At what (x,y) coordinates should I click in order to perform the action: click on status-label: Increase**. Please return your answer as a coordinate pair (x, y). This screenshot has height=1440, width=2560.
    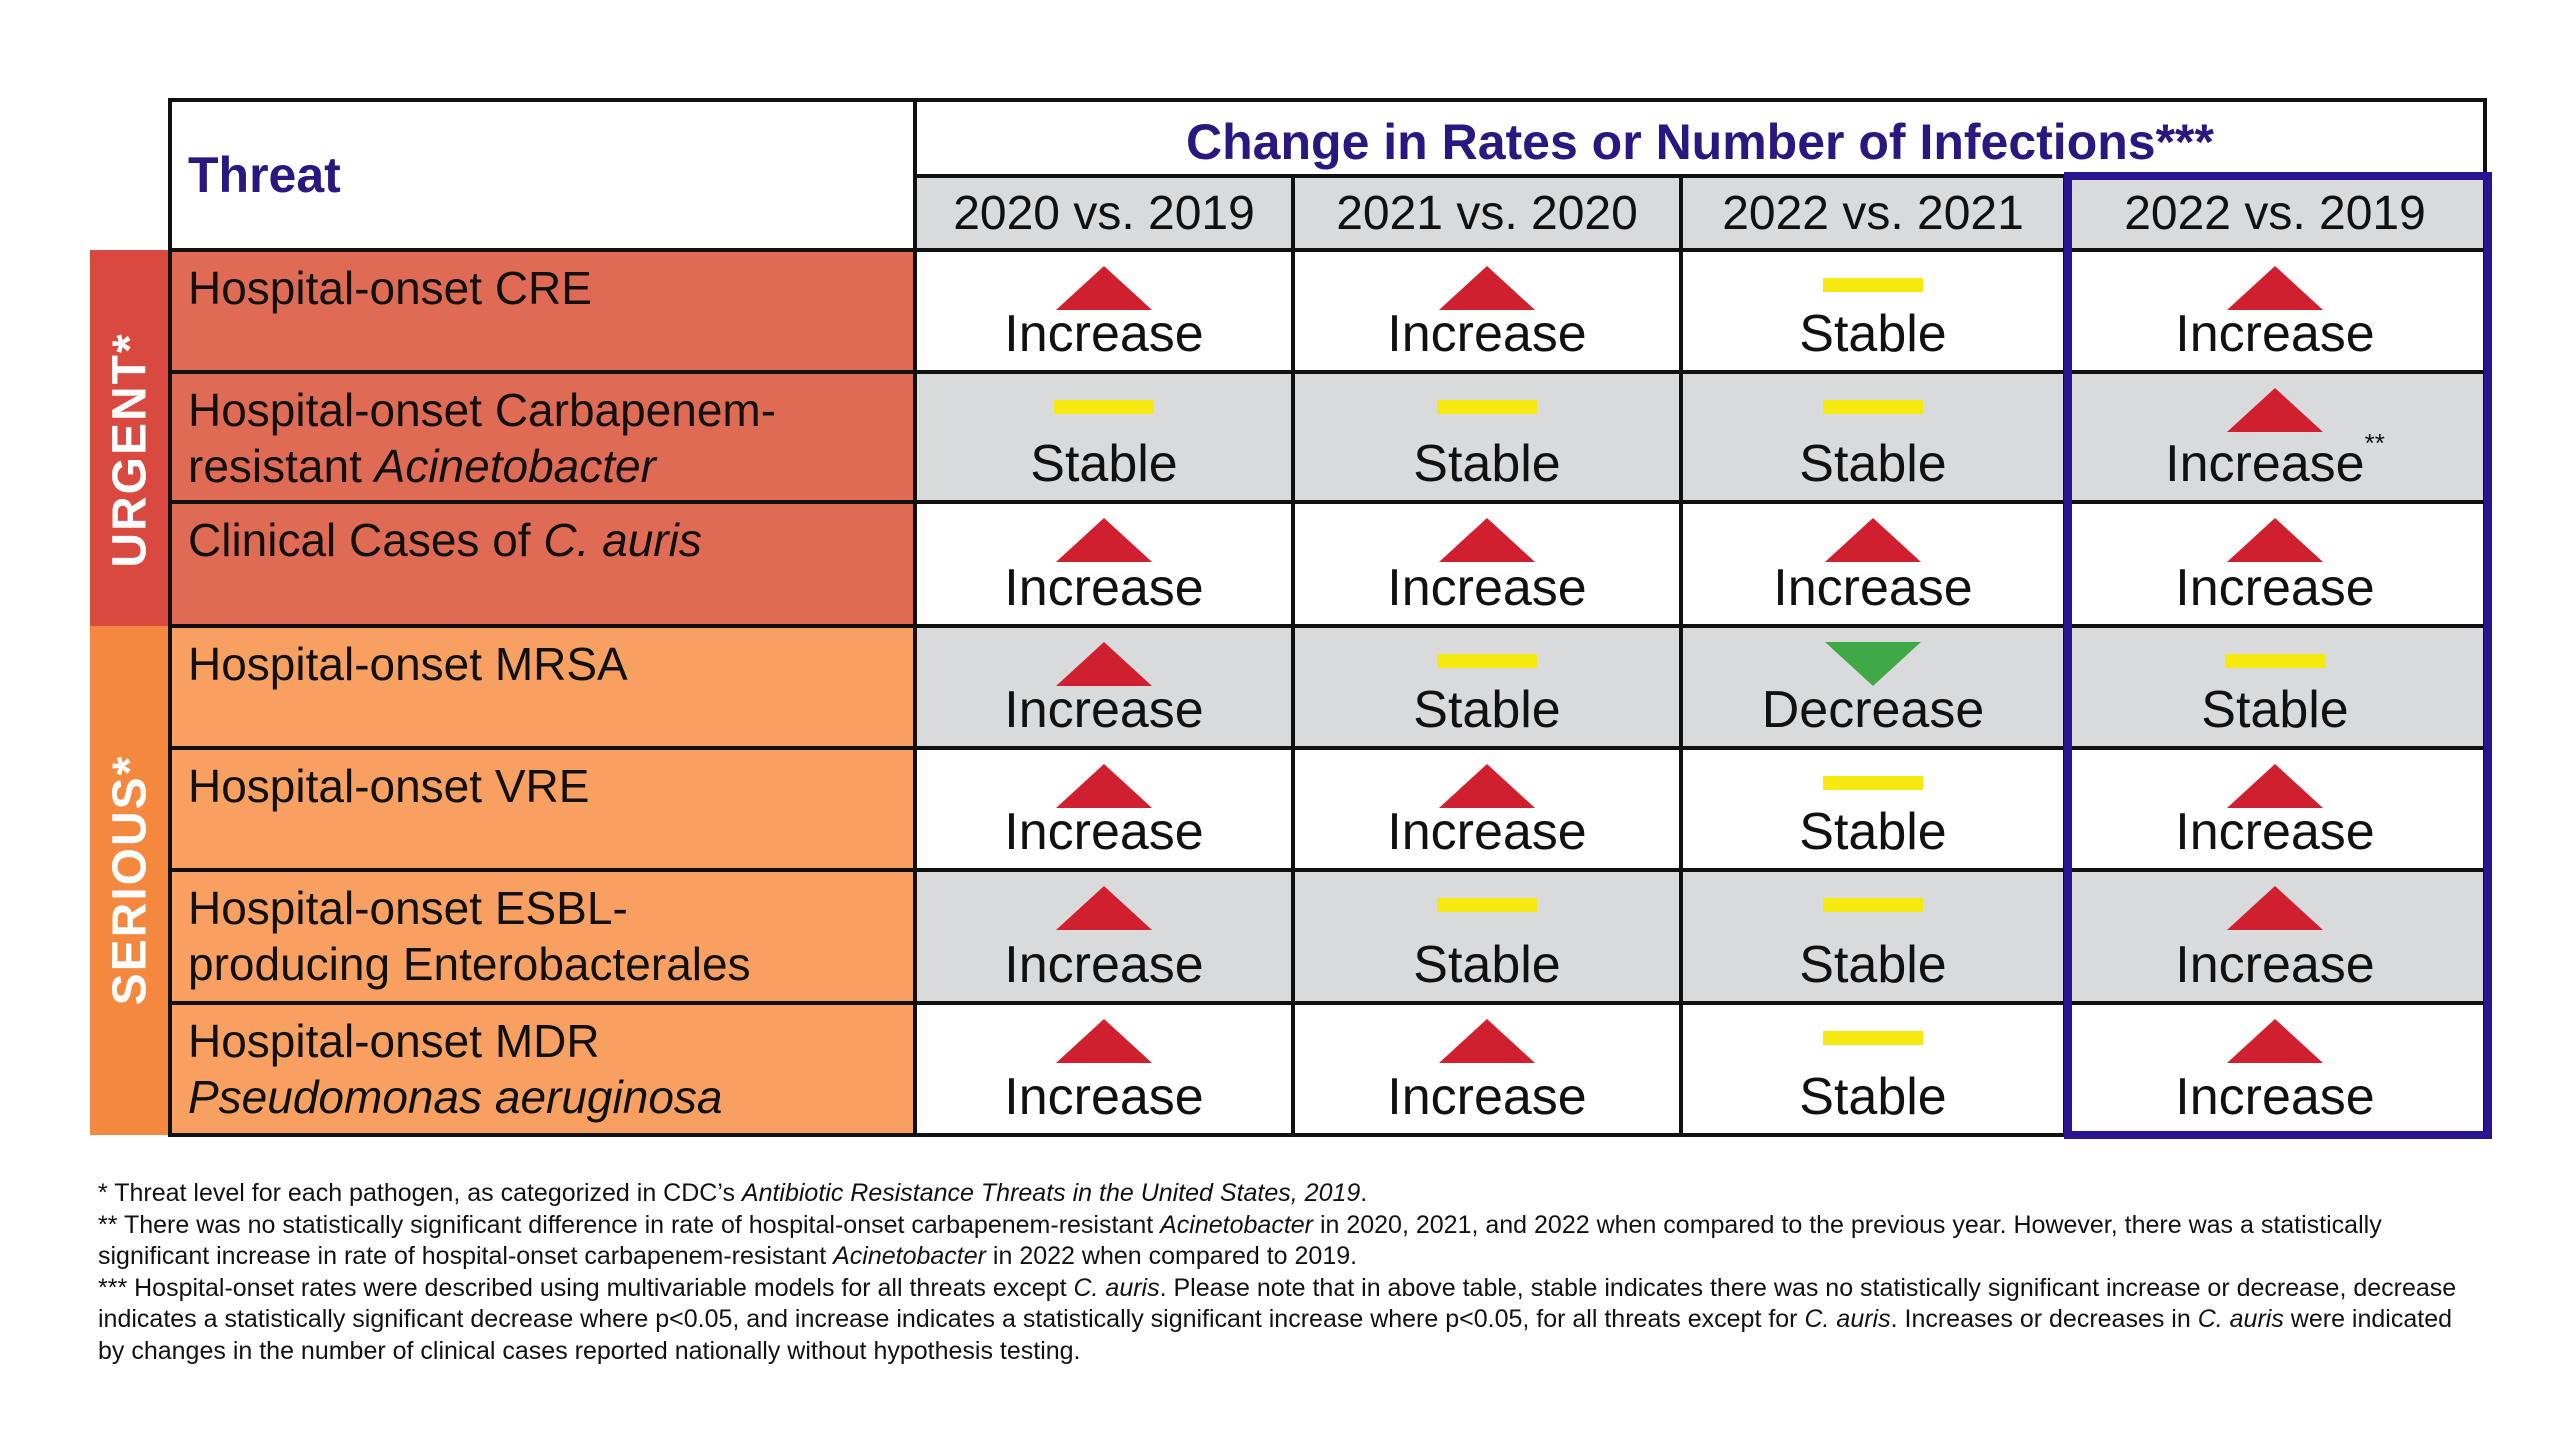
    Looking at the image, I should click on (2275, 460).